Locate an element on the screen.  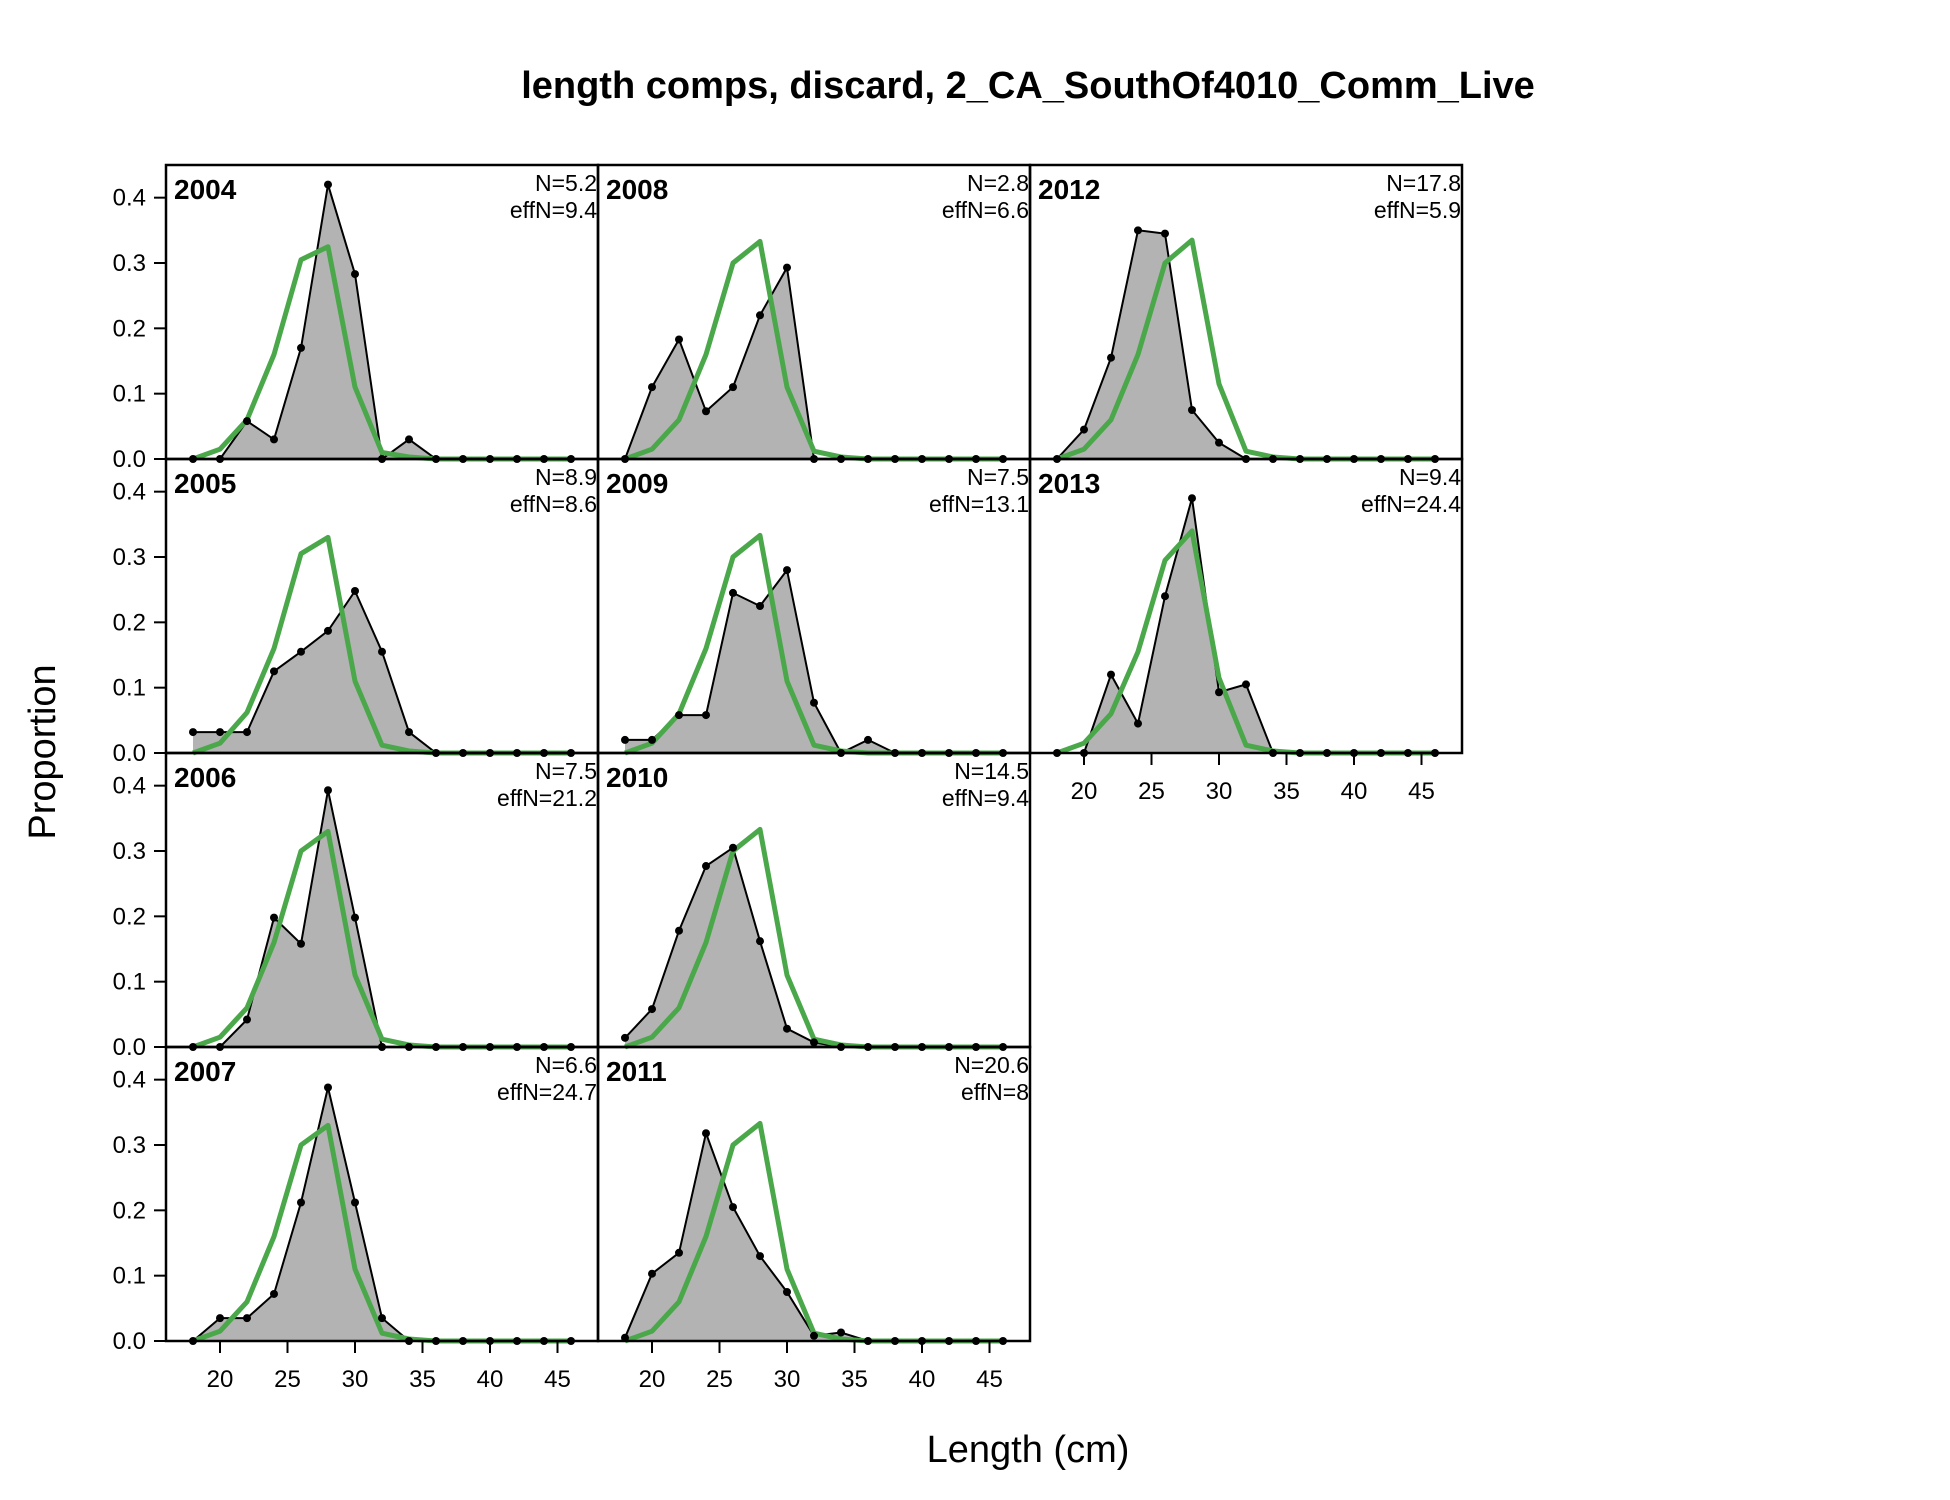
y-tick-label-2004-4: 0.4 is located at coordinates (129, 198).